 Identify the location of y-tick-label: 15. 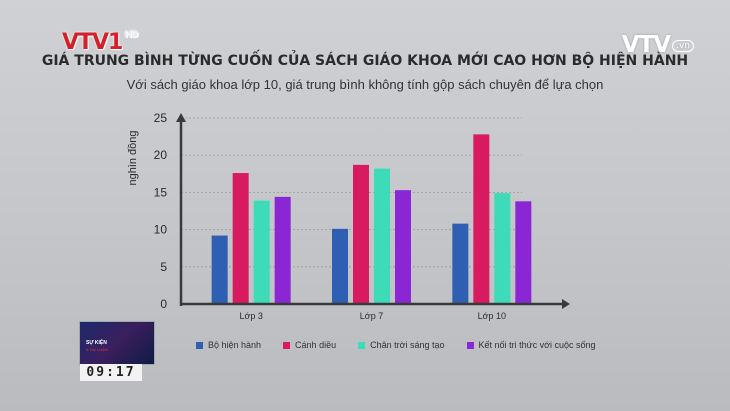
(161, 192).